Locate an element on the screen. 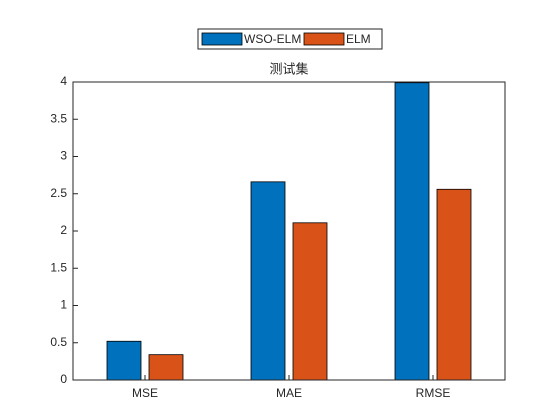  y-tick-label: 0.5 is located at coordinates (58, 342).